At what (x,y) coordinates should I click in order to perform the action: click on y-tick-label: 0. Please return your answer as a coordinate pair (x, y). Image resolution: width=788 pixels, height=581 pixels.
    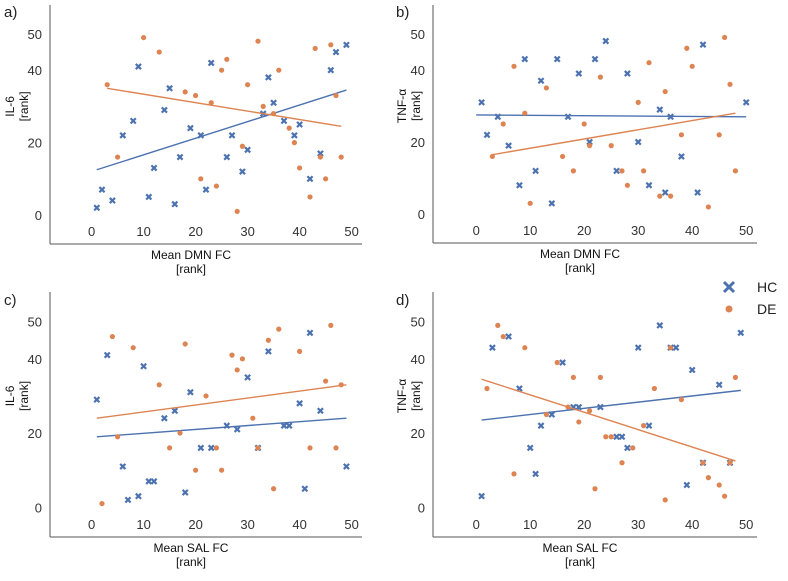
    Looking at the image, I should click on (421, 214).